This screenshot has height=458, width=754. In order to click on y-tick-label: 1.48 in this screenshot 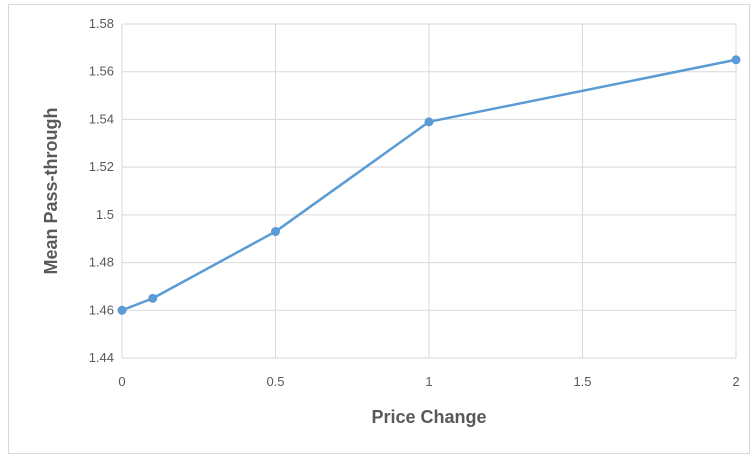, I will do `click(101, 262)`.